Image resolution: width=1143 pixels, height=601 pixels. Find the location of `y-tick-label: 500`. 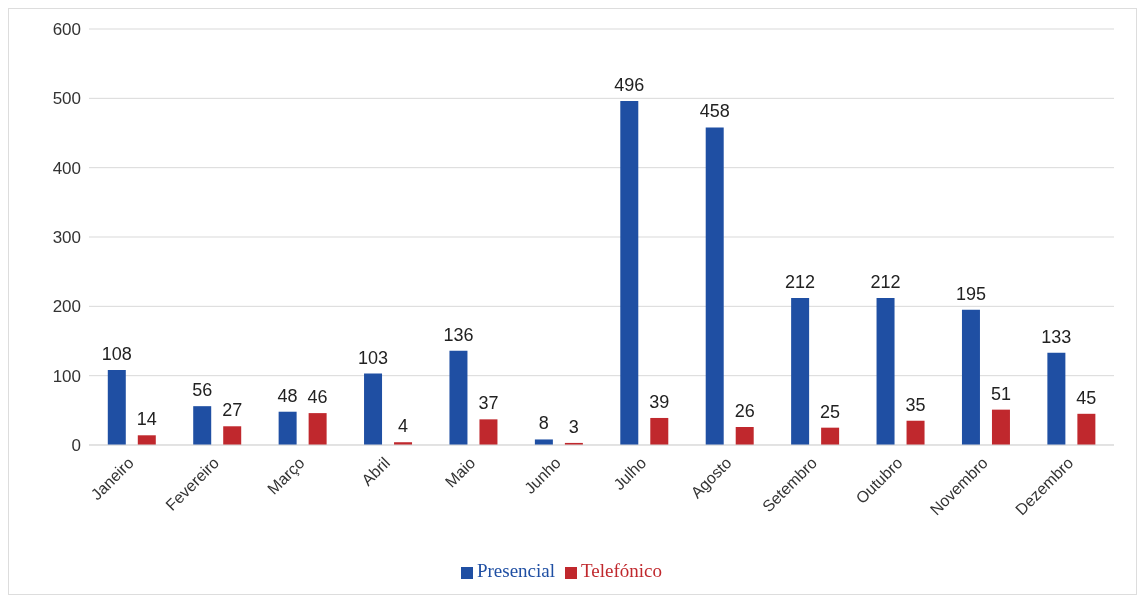

y-tick-label: 500 is located at coordinates (66, 99).